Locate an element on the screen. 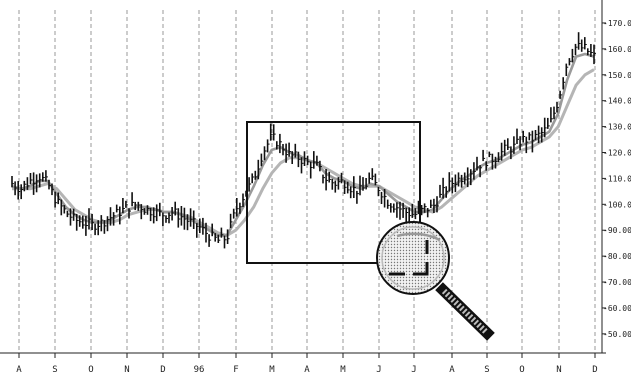 The width and height of the screenshot is (631, 380). x-tick-label-13: S is located at coordinates (486, 370).